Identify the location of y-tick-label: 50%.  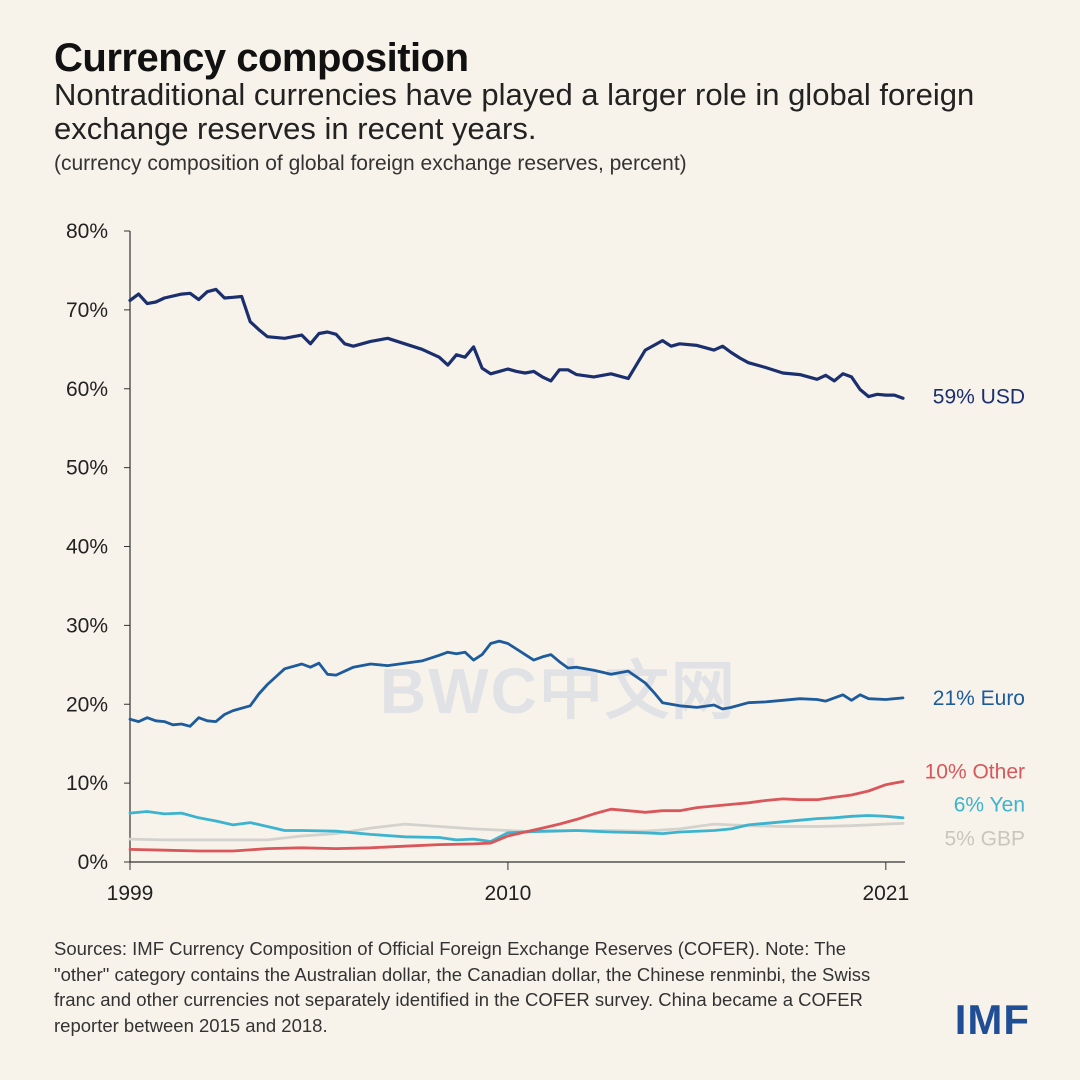
(87, 468).